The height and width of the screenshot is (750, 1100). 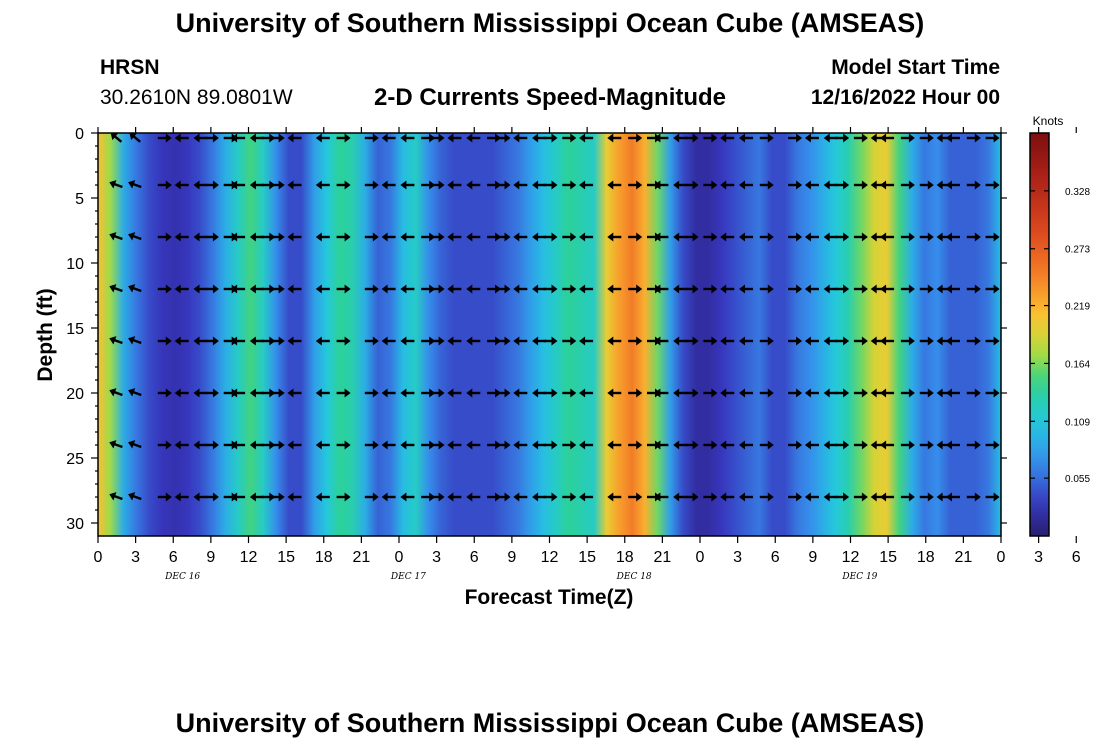 What do you see at coordinates (75, 394) in the screenshot?
I see `y-tick-label: 20` at bounding box center [75, 394].